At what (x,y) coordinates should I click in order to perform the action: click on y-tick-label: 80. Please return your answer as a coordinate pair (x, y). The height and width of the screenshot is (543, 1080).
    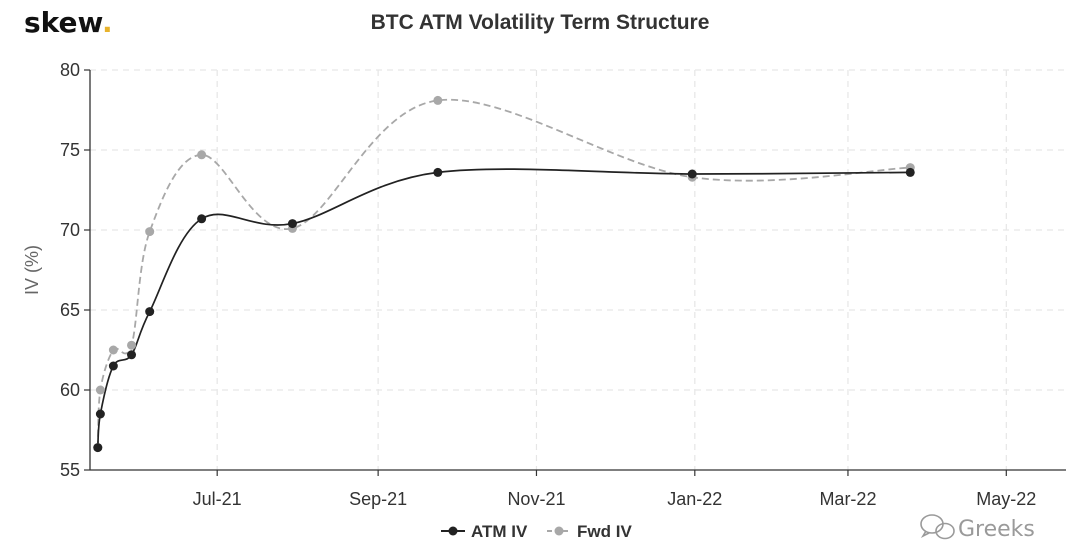
    Looking at the image, I should click on (70, 70).